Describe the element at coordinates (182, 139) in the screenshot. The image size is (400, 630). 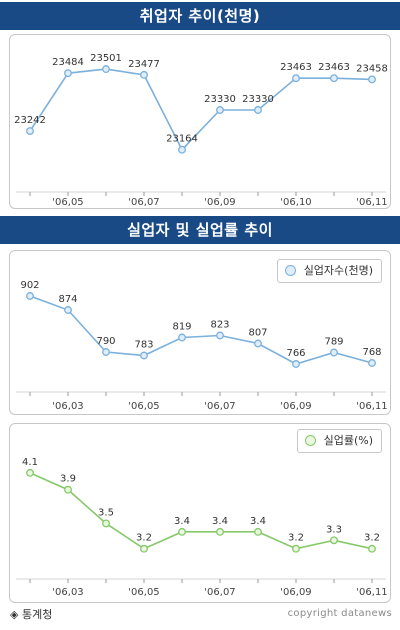
I see `data-label: 23164` at that location.